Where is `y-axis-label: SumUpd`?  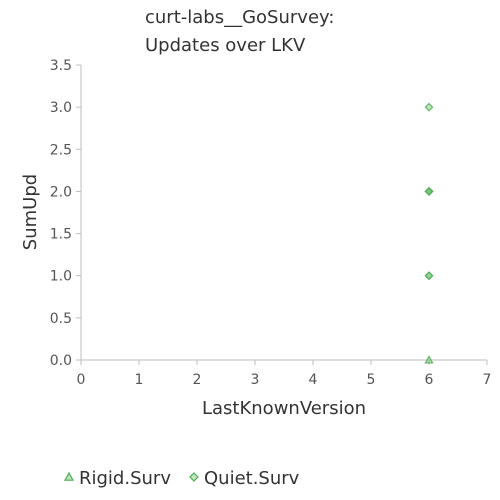
y-axis-label: SumUpd is located at coordinates (30, 212).